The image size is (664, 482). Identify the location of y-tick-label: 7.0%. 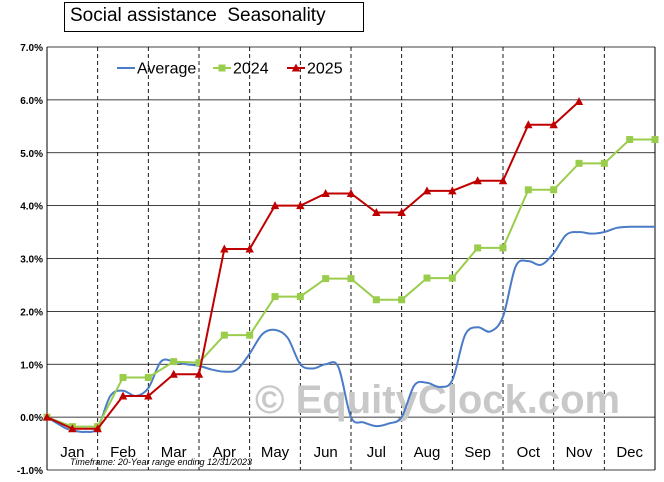
(31, 48).